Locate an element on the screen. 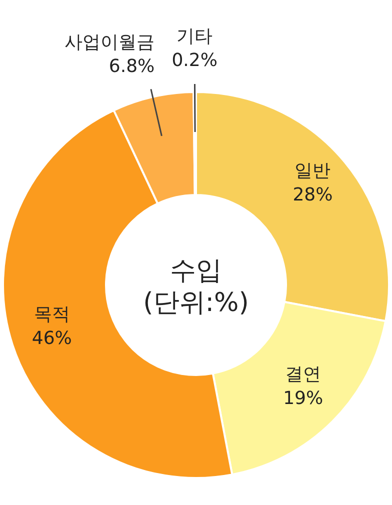  text: 수입 is located at coordinates (196, 271).